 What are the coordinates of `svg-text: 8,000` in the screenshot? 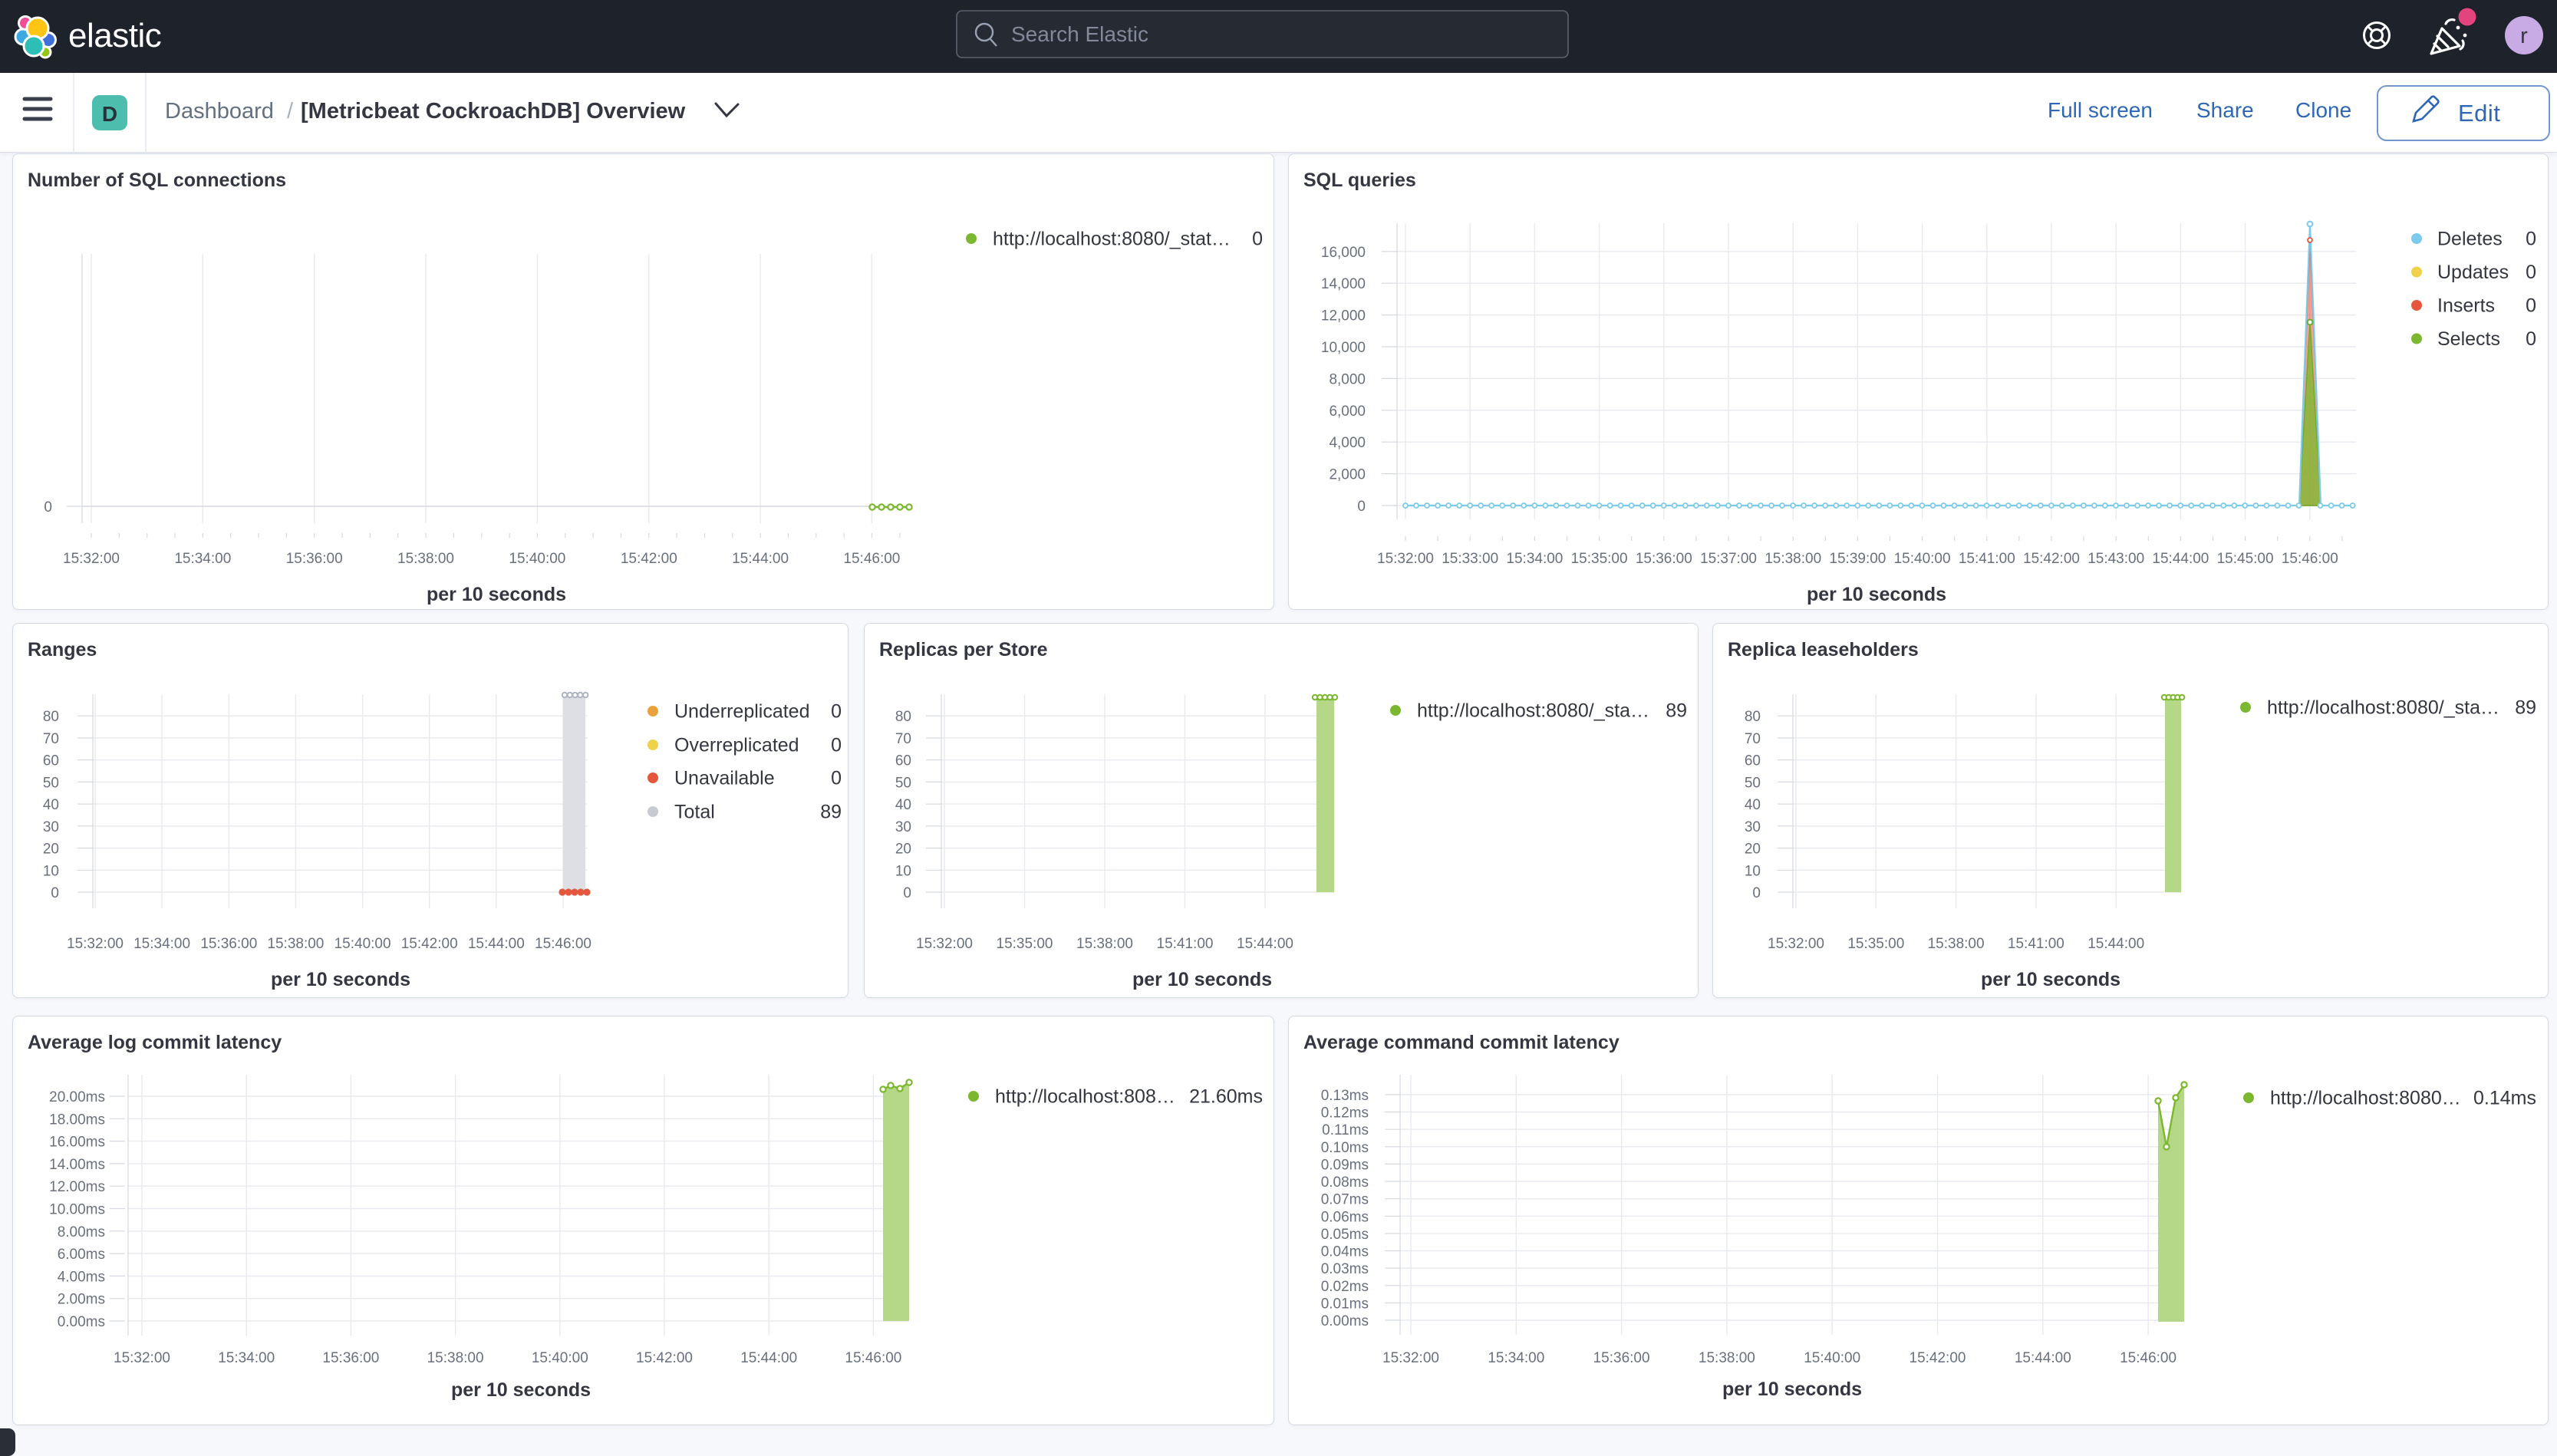 It's located at (1347, 379).